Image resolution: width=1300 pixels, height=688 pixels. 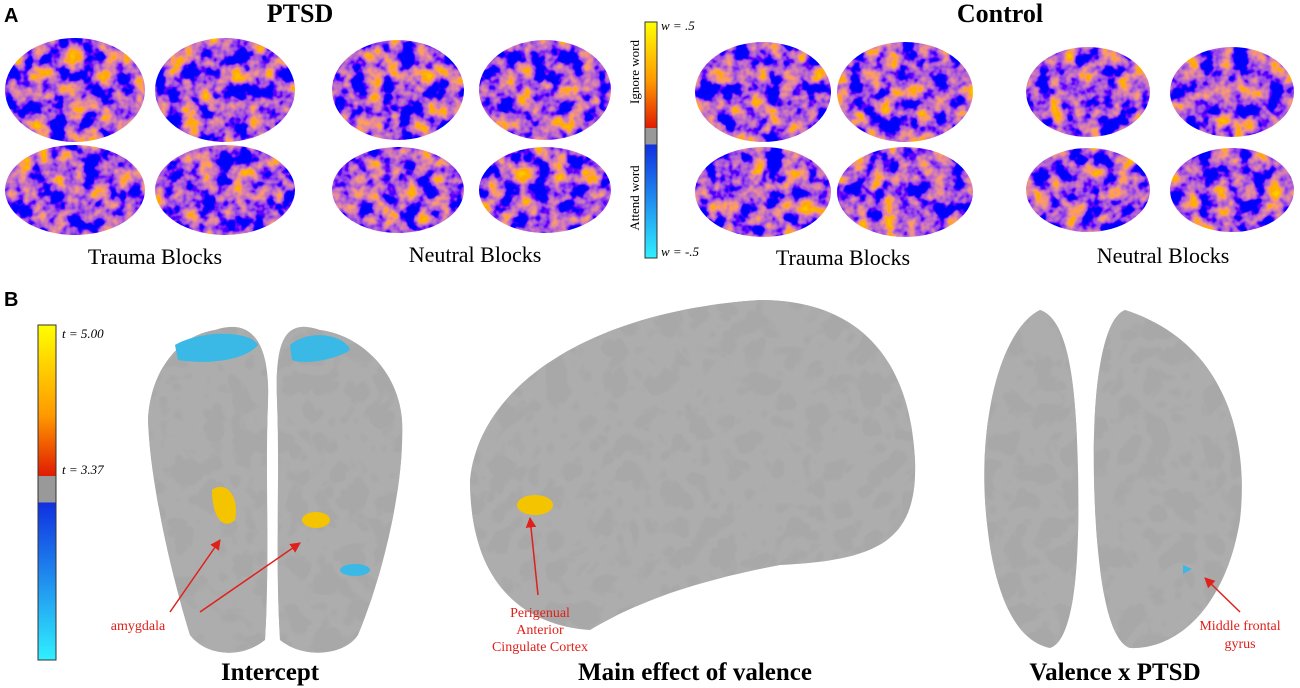 What do you see at coordinates (11, 16) in the screenshot?
I see `panel-label: A` at bounding box center [11, 16].